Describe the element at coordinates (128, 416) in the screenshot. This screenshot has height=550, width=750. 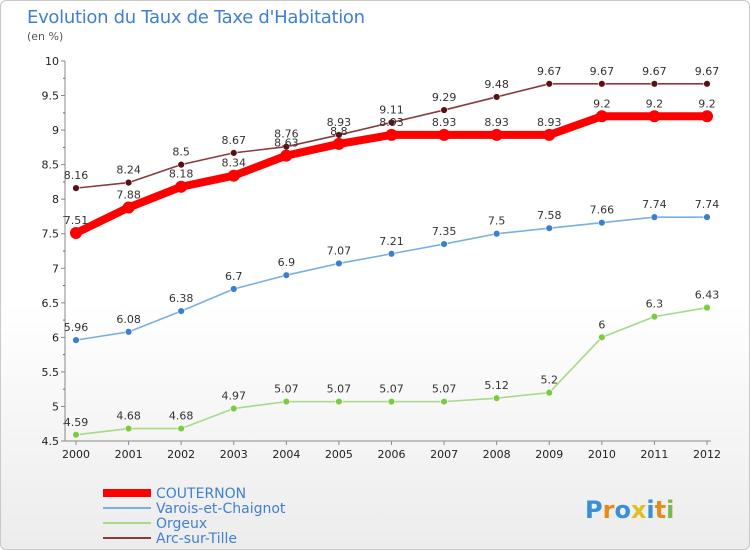
I see `data-label: 4.68` at that location.